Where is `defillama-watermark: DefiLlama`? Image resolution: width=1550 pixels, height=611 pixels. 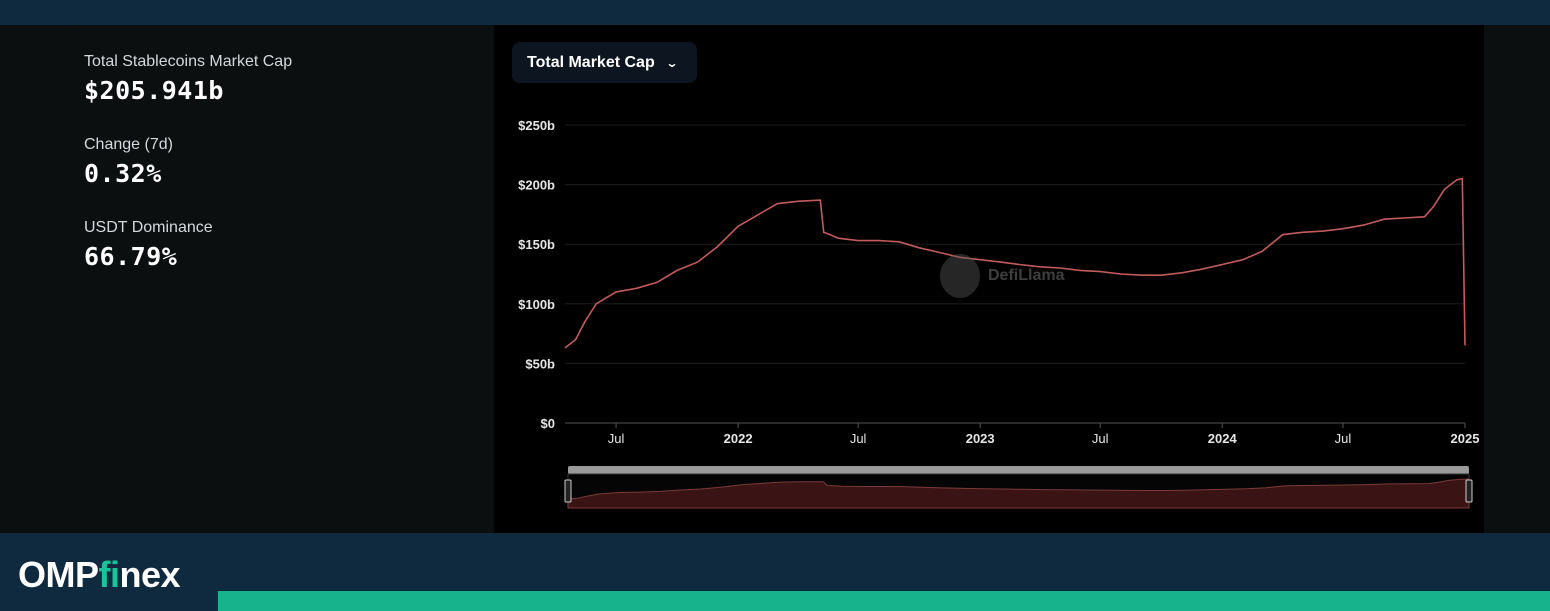
defillama-watermark: DefiLlama is located at coordinates (1002, 276).